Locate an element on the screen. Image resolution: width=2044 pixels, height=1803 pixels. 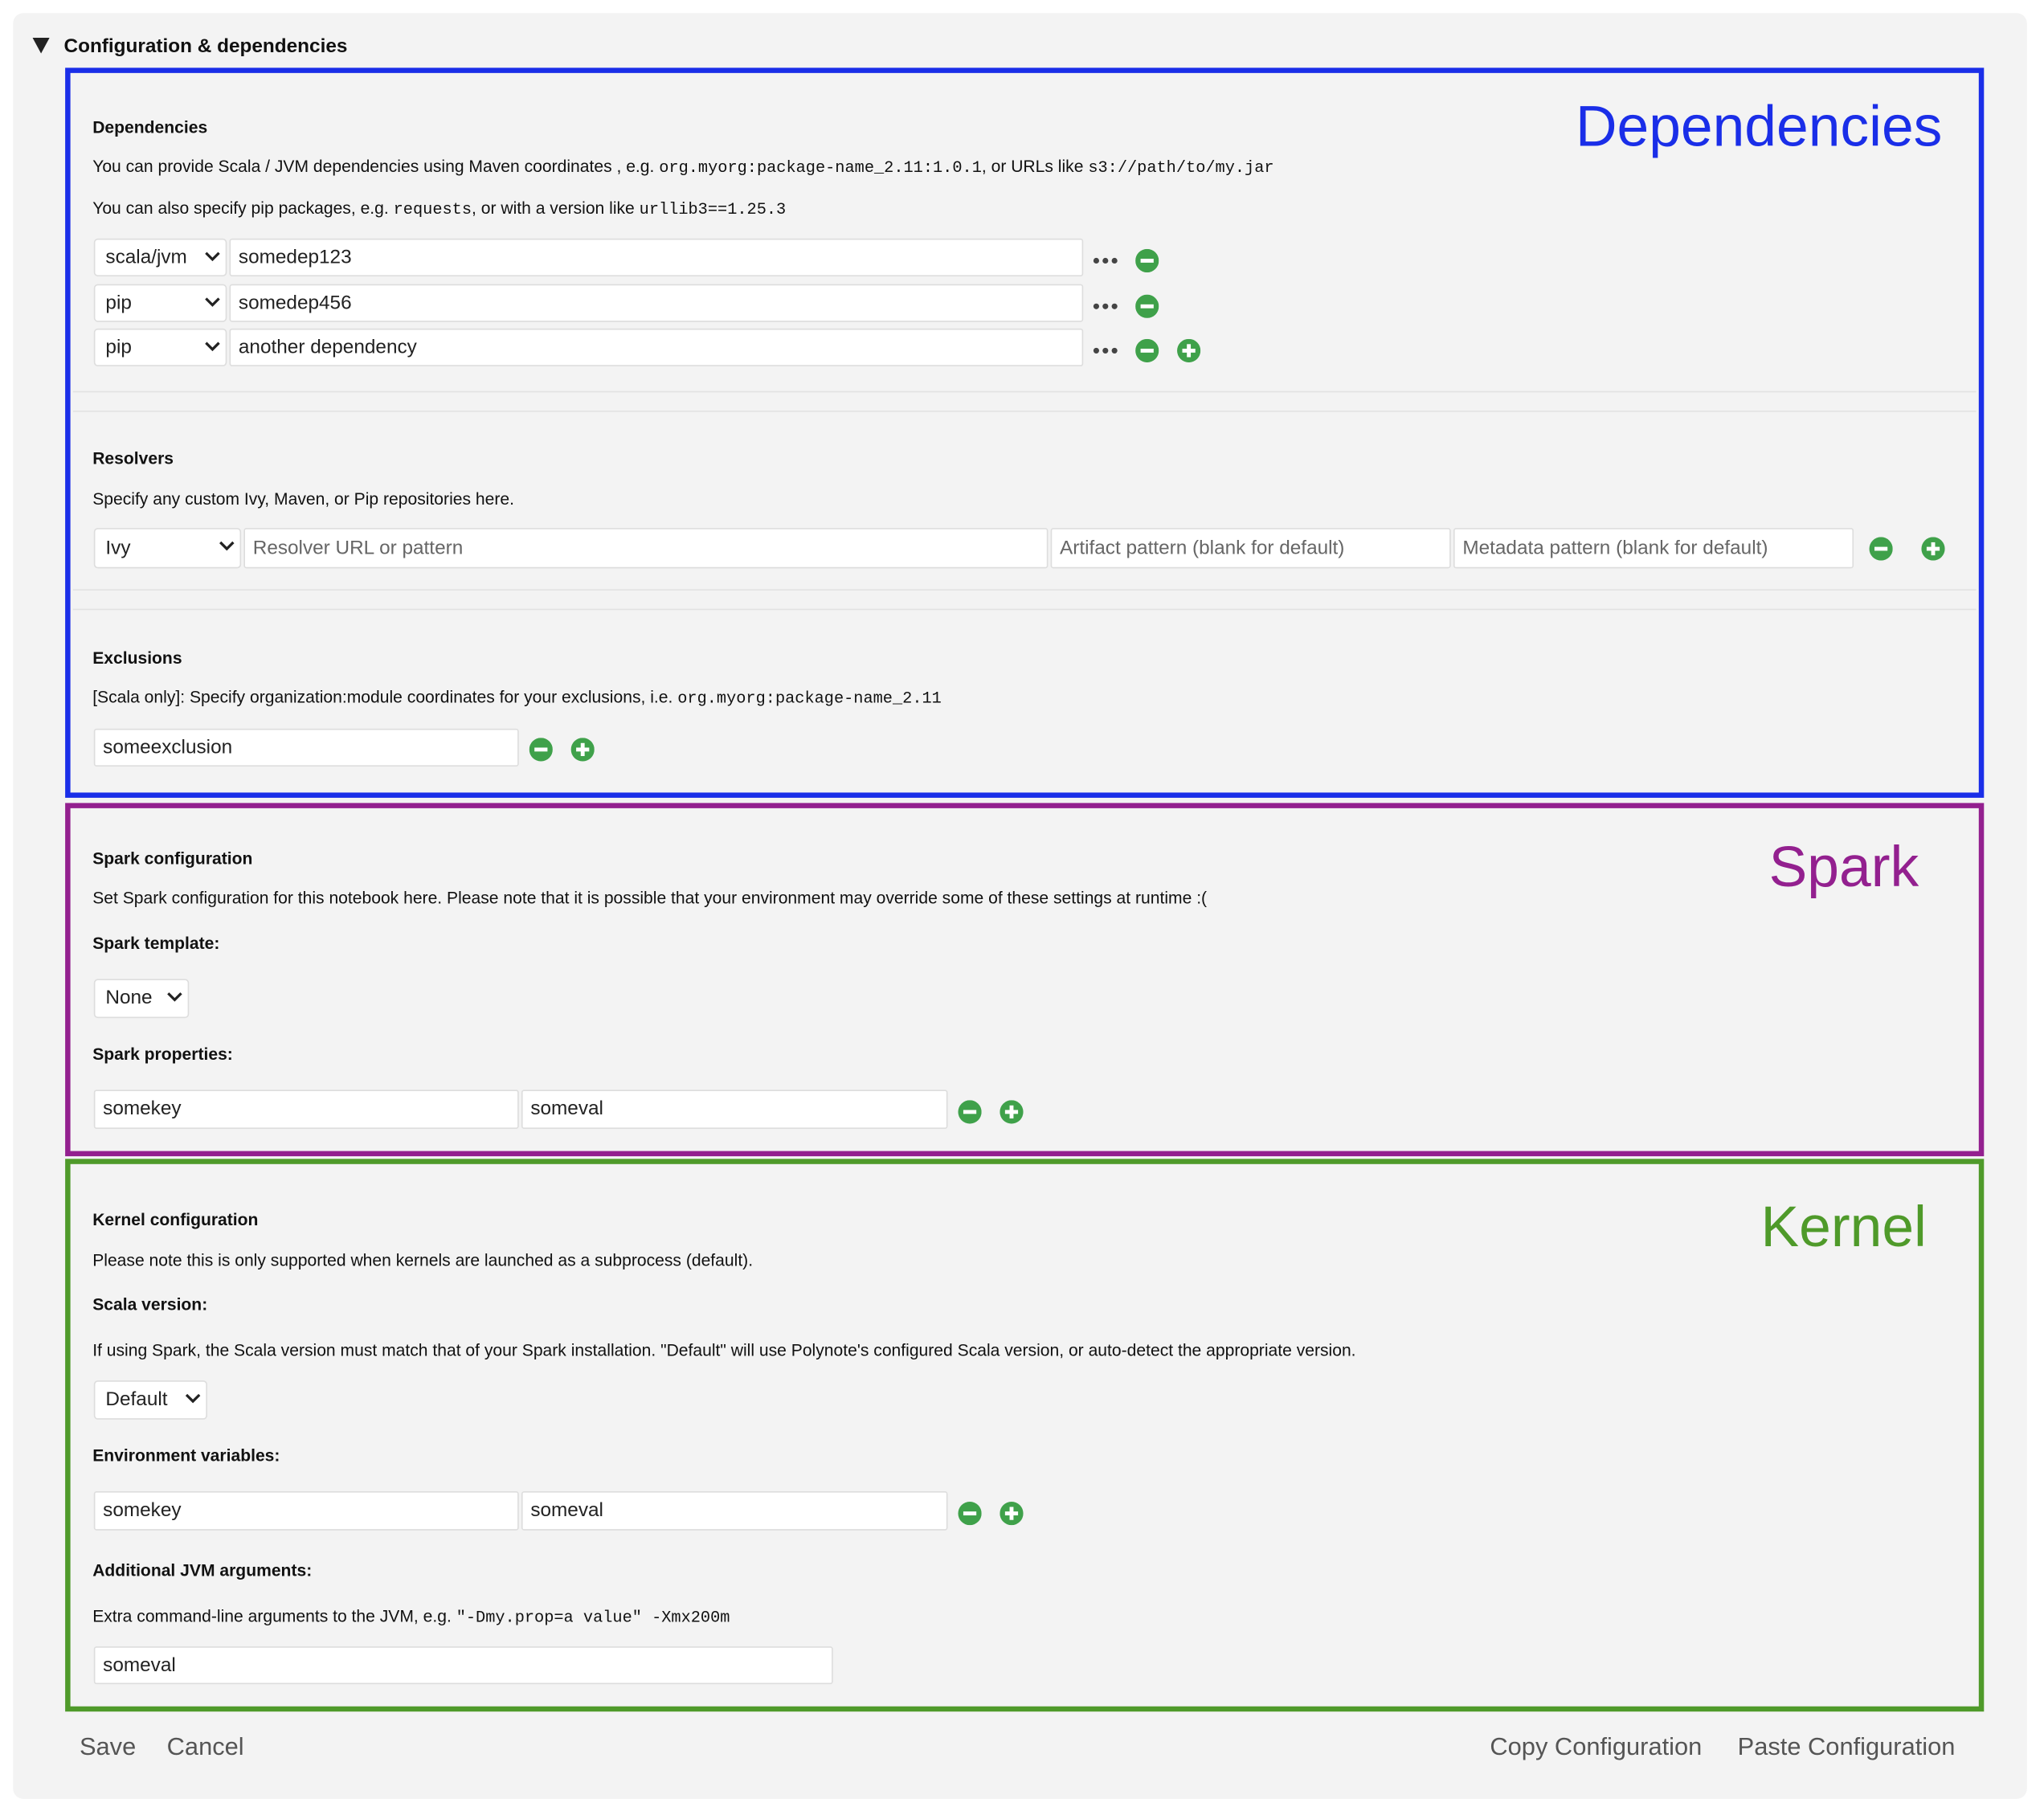
label: Spark template: is located at coordinates (156, 943).